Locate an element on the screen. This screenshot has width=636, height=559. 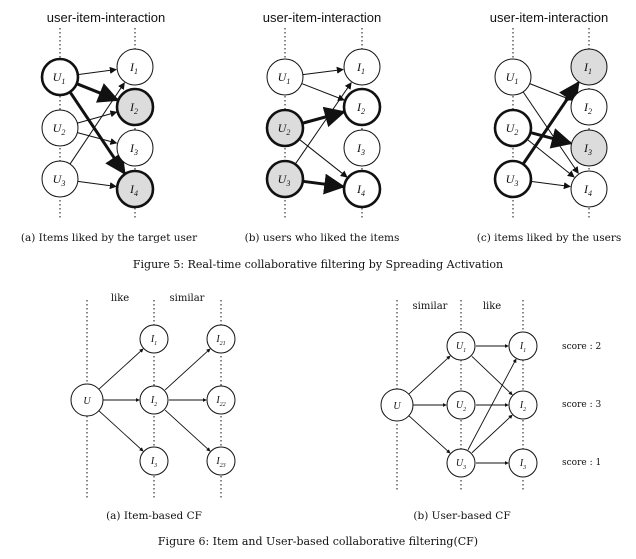
score-label: score : 3 is located at coordinates (581, 405).